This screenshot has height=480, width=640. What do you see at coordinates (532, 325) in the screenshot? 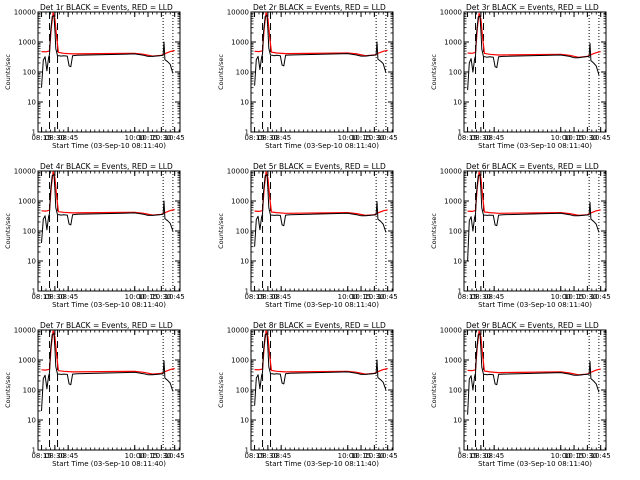
I see `chart-title: Det 9r BLACK = Events, RED = LLD` at bounding box center [532, 325].